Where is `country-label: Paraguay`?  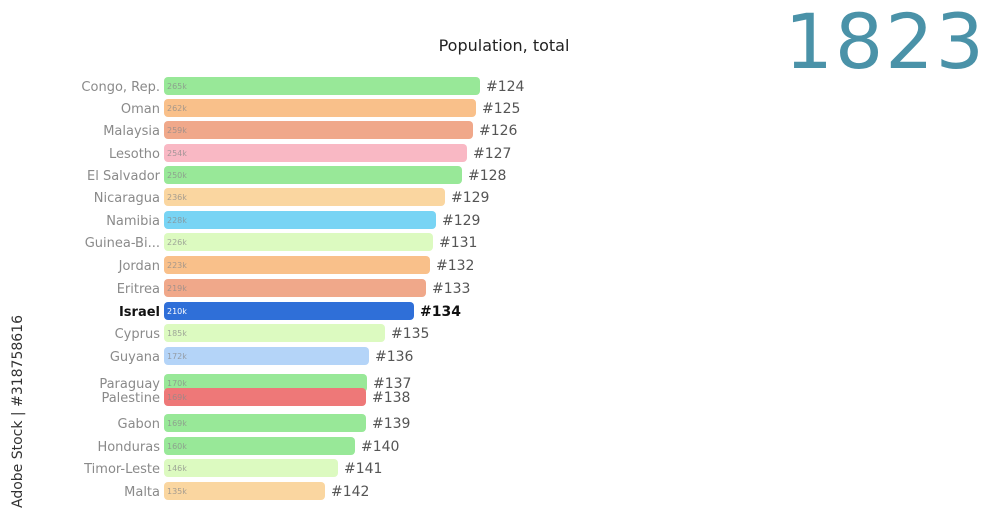
country-label: Paraguay is located at coordinates (129, 384).